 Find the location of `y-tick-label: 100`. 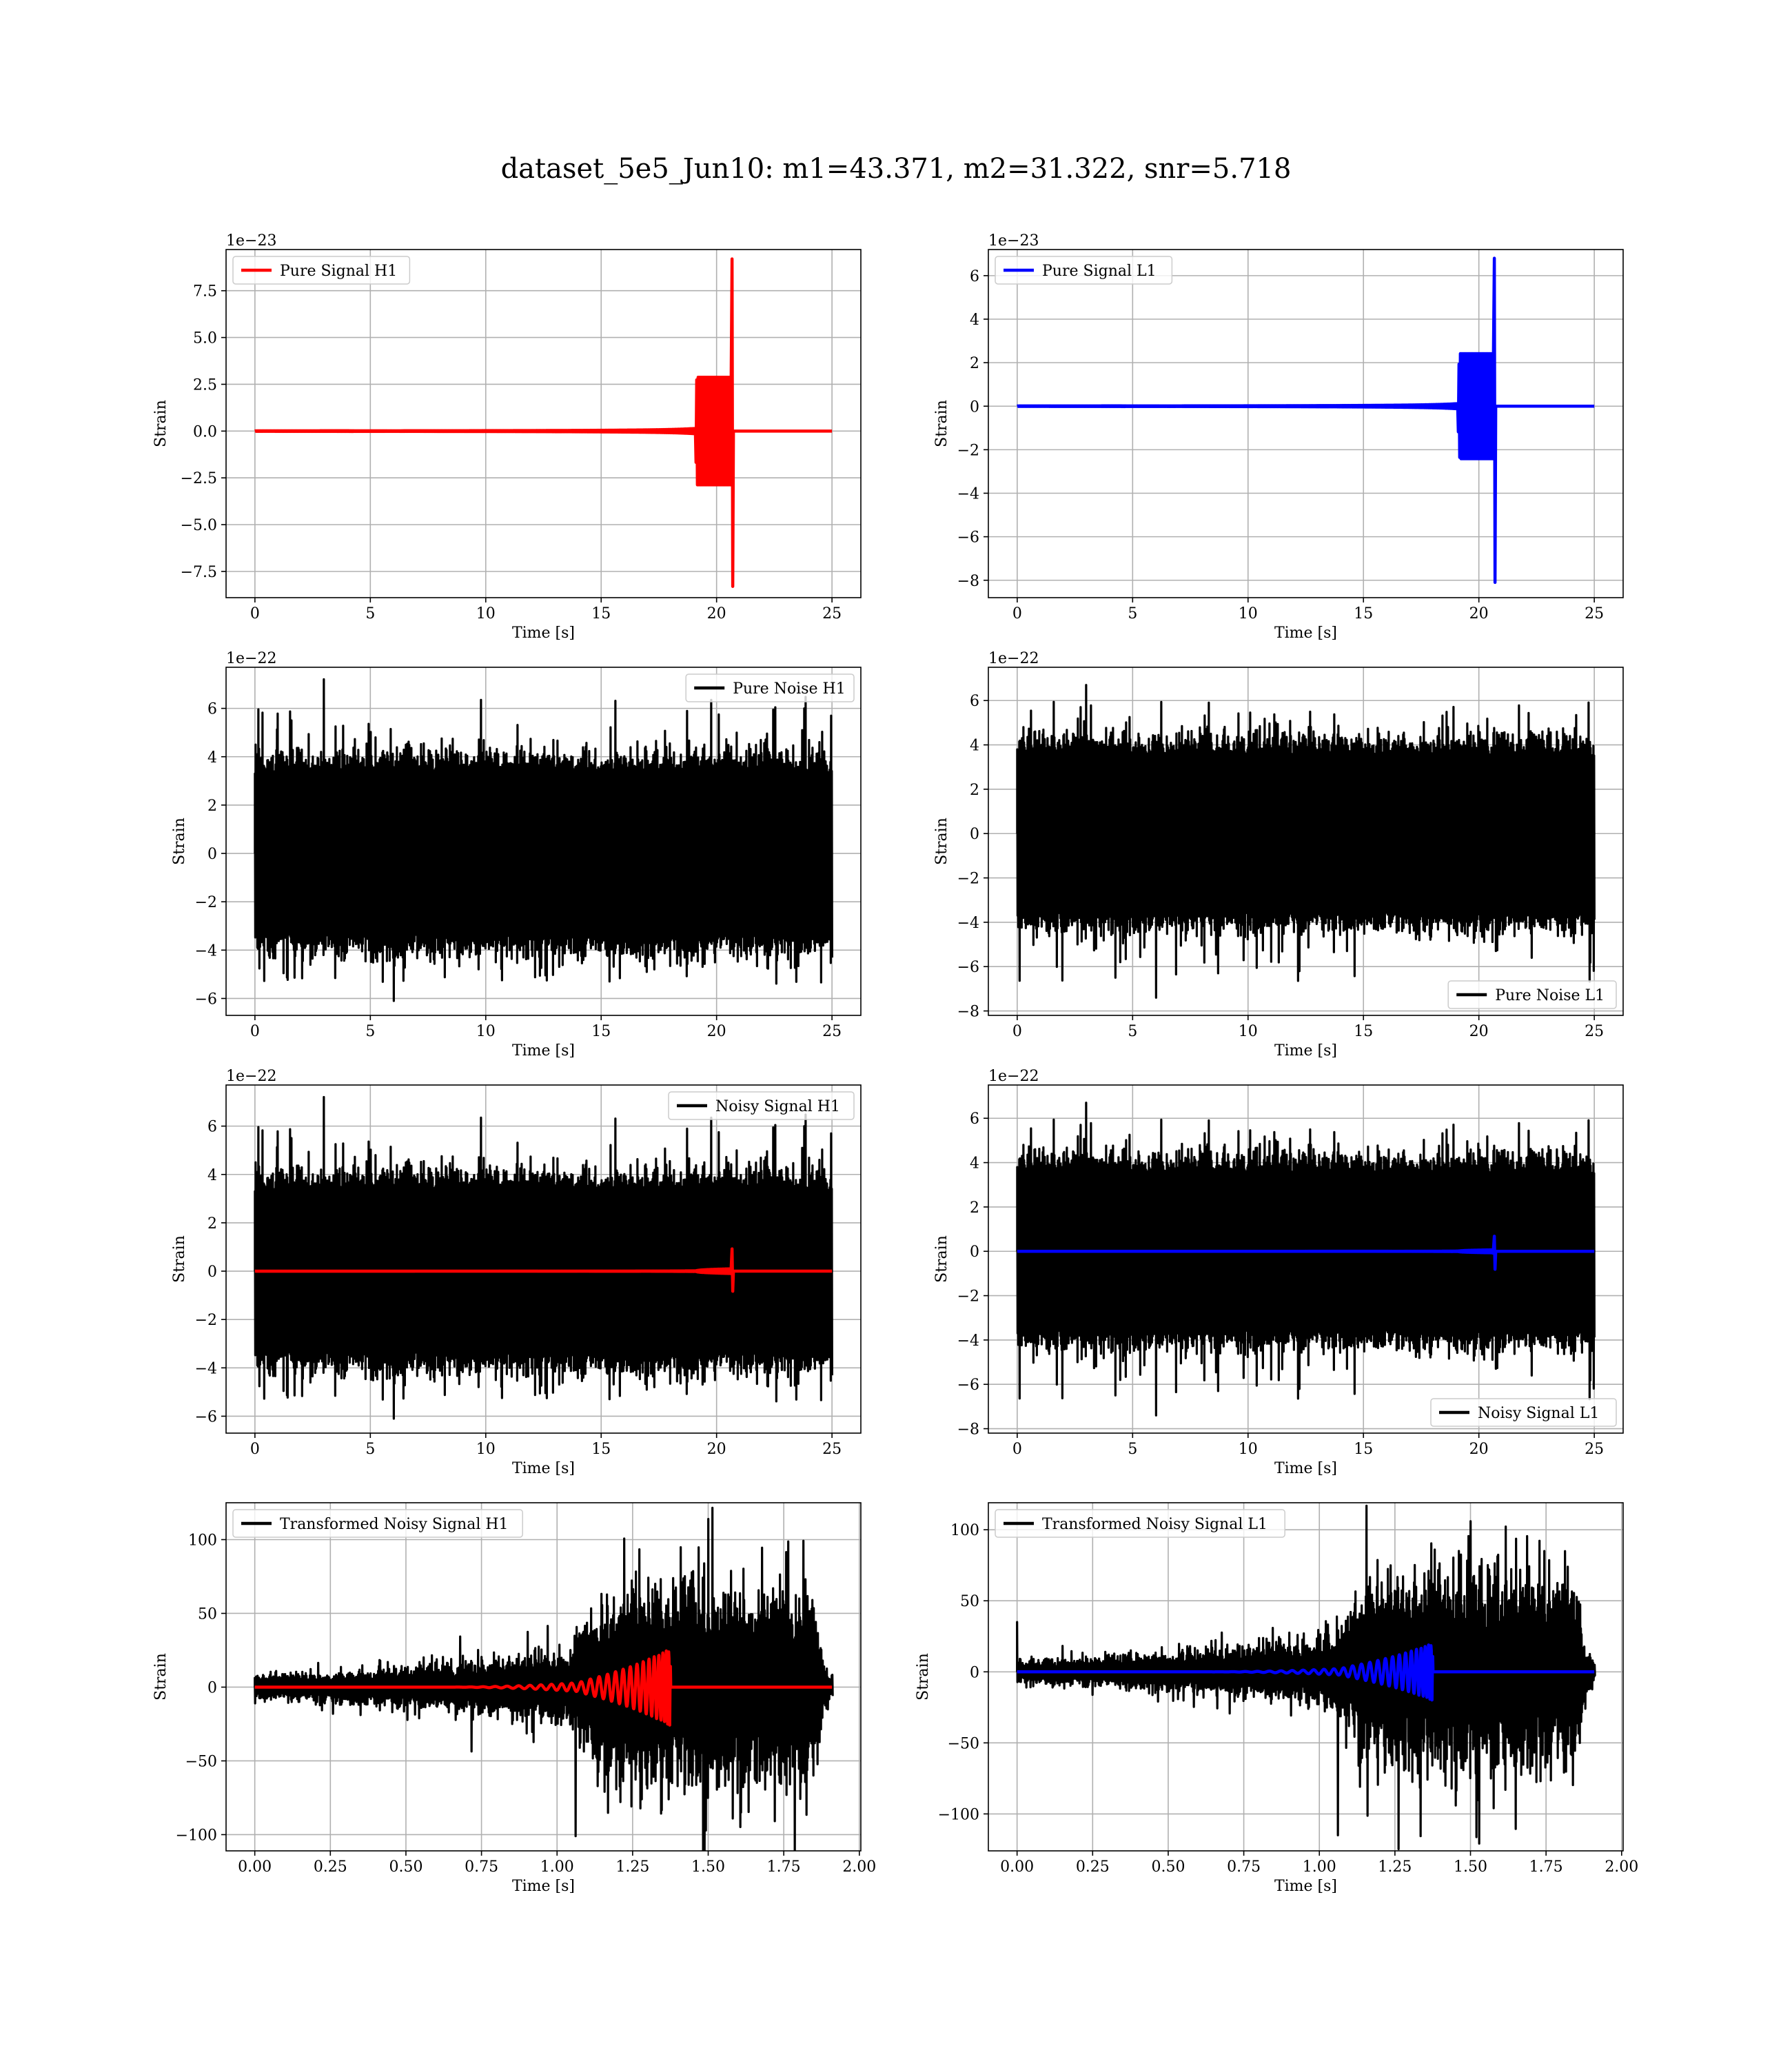

y-tick-label: 100 is located at coordinates (964, 1530).